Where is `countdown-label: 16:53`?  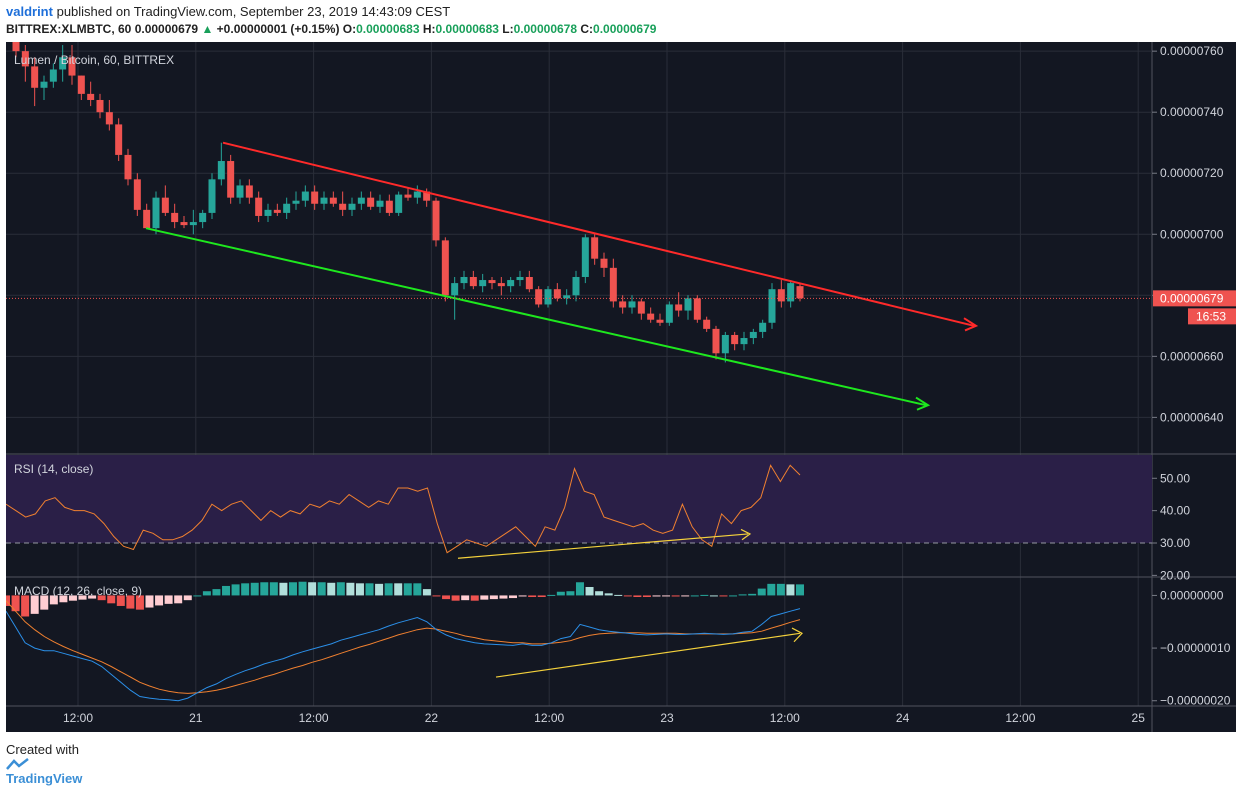 countdown-label: 16:53 is located at coordinates (1211, 316).